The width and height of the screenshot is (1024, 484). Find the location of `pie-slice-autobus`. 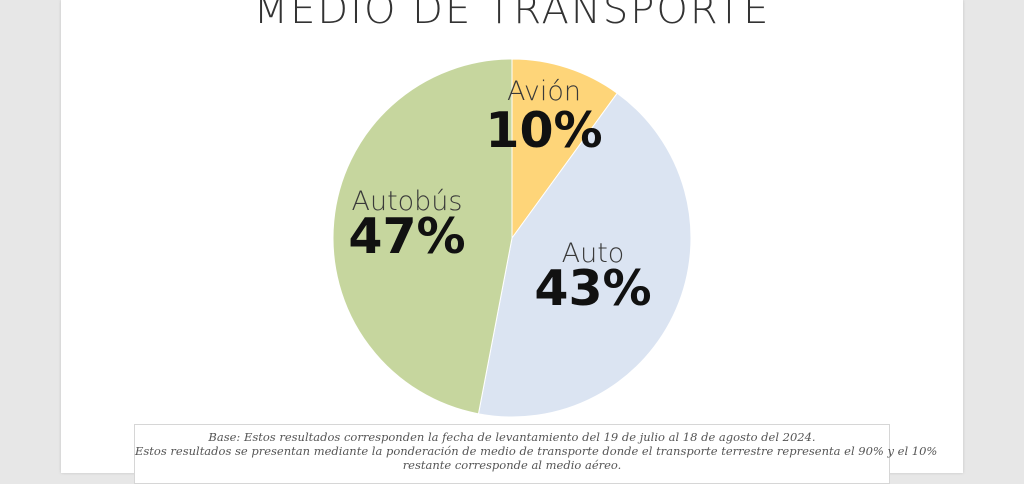

pie-slice-autobus is located at coordinates (422, 236).